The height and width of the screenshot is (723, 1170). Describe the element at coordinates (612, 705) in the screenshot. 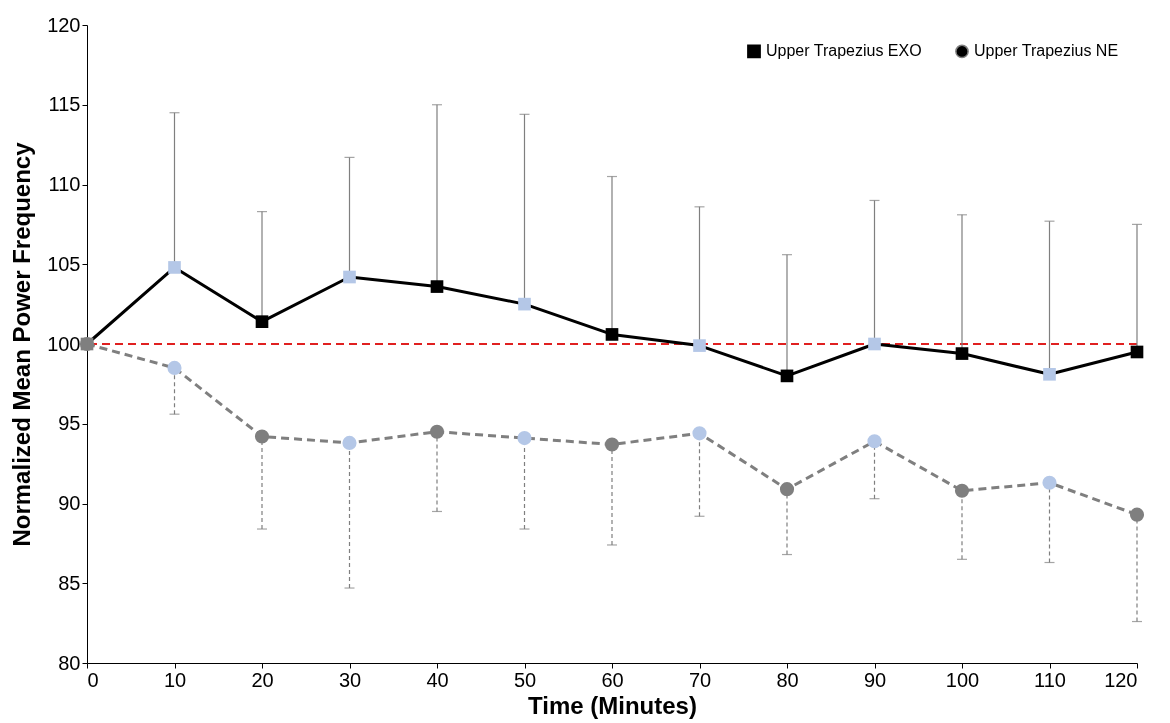

I see `x-axis-title: Time (Minutes)` at that location.